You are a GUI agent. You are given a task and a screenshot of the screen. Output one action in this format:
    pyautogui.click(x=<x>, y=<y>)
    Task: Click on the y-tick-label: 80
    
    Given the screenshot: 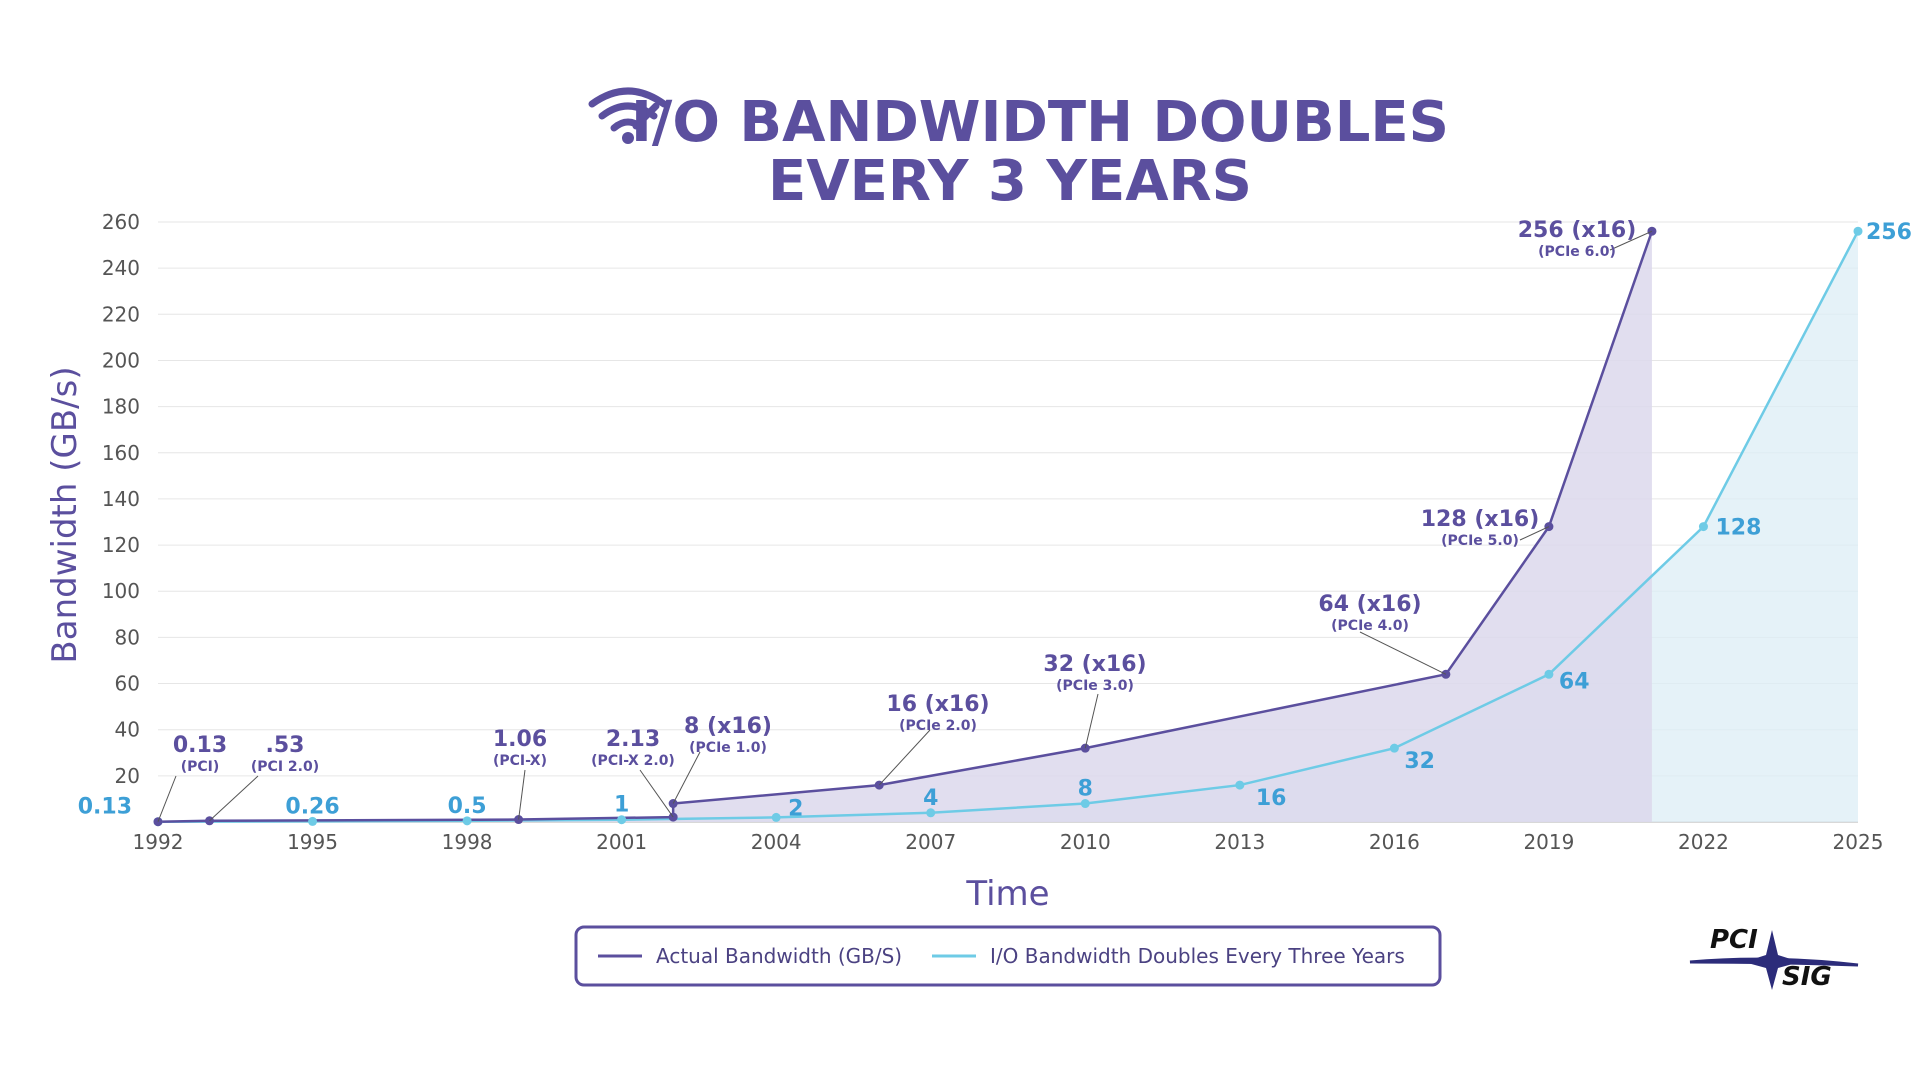 What is the action you would take?
    pyautogui.click(x=127, y=637)
    